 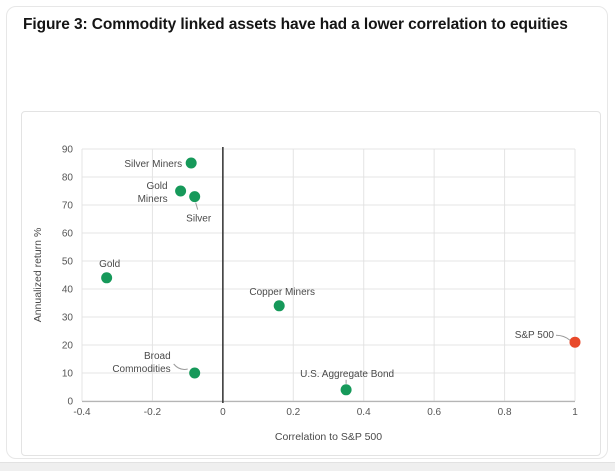 What do you see at coordinates (199, 219) in the screenshot?
I see `point-label: Silver` at bounding box center [199, 219].